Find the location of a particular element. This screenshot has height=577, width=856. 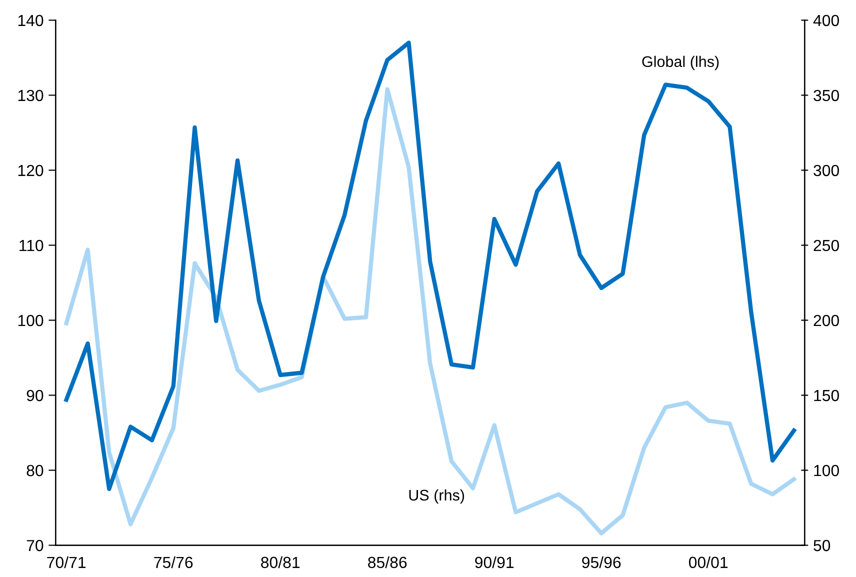

x-tick-label: 75/76 is located at coordinates (173, 562).